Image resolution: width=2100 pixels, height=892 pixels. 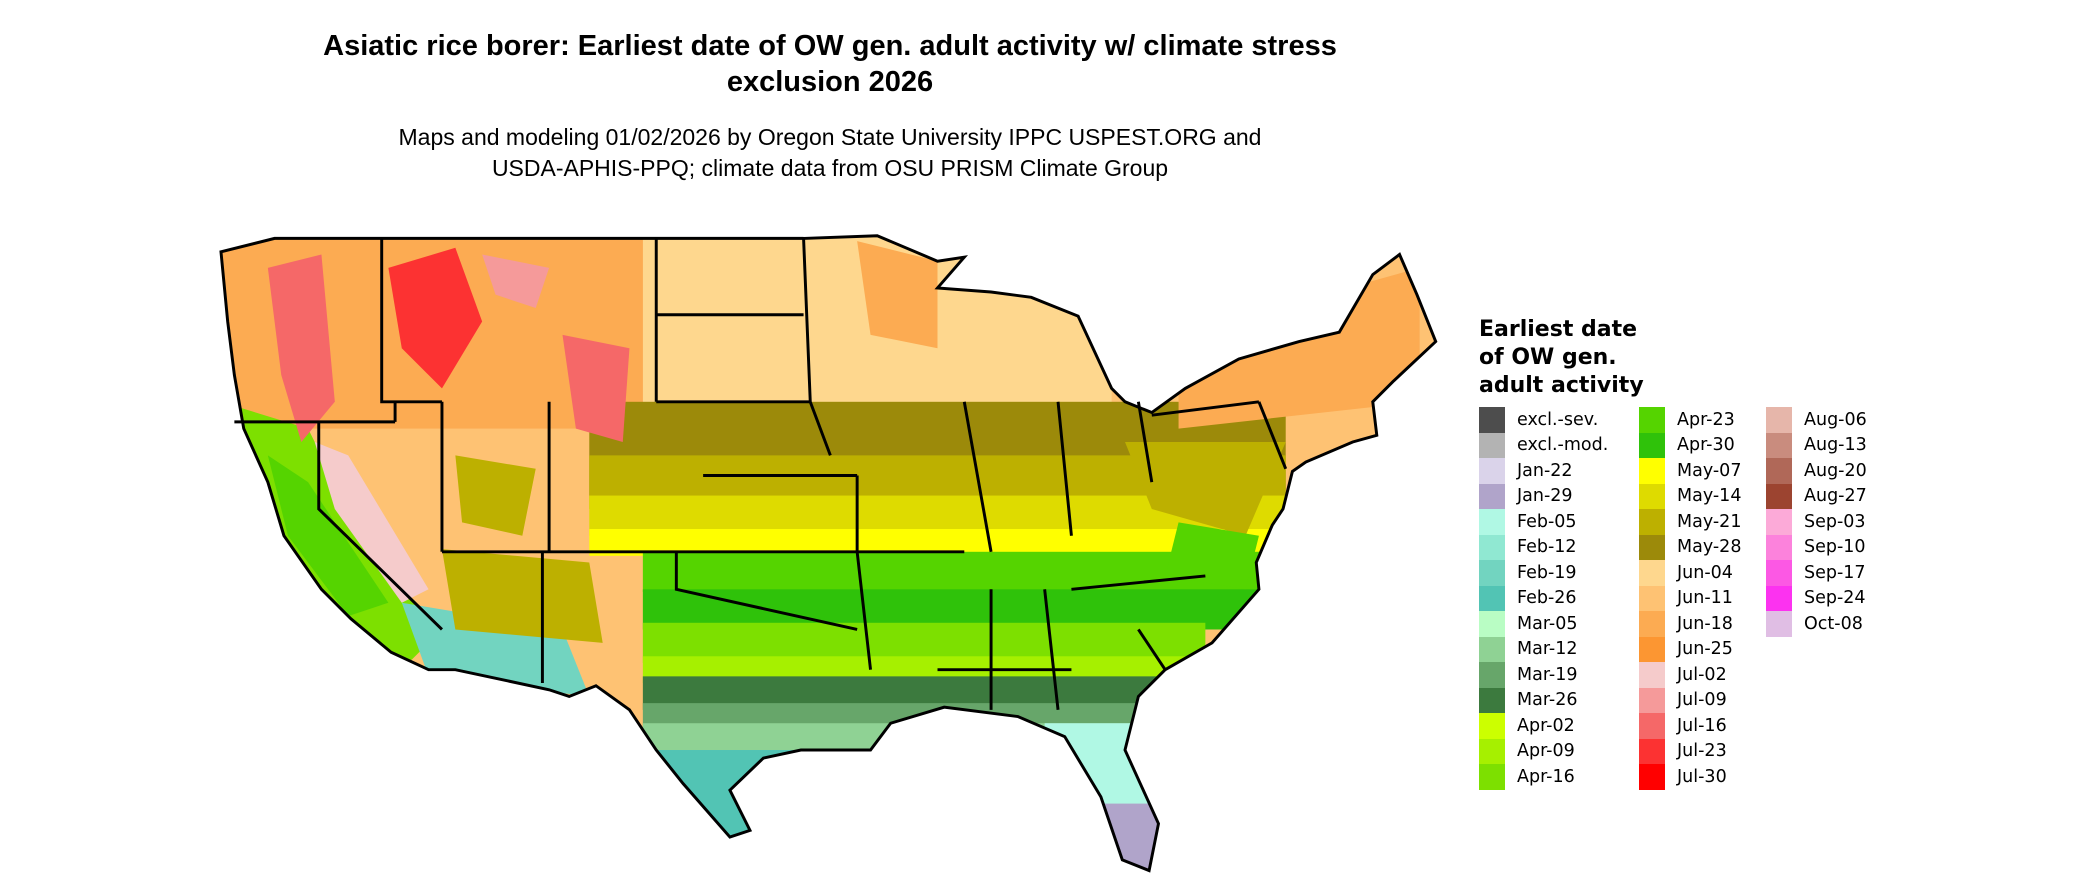 I want to click on legend-label: Jun-18, so click(x=1705, y=623).